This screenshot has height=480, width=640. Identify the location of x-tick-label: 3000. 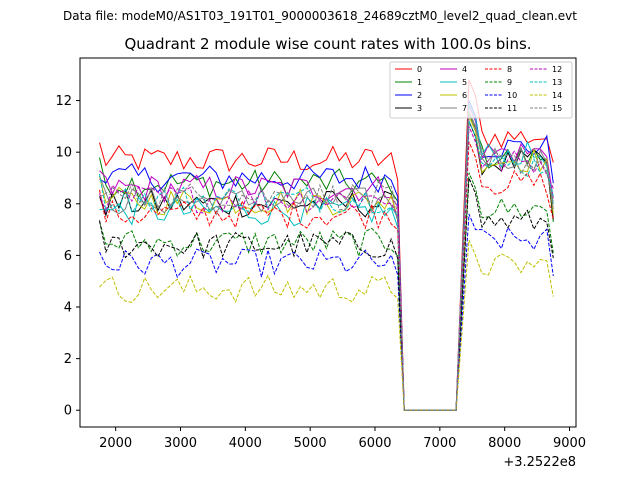
(180, 443).